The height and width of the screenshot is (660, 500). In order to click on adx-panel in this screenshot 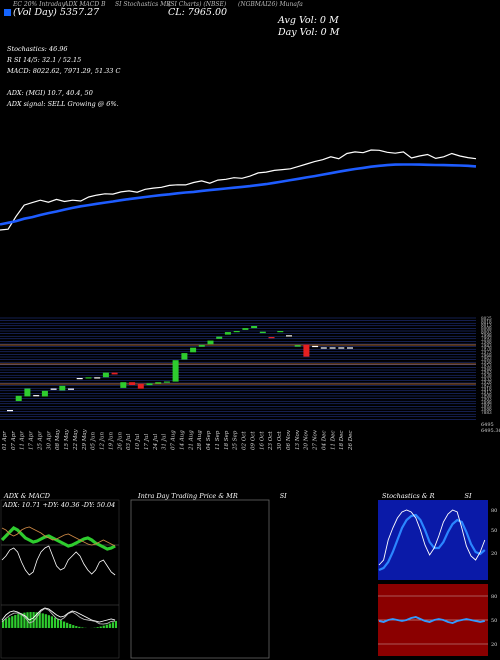, I will do `click(60, 579)`.